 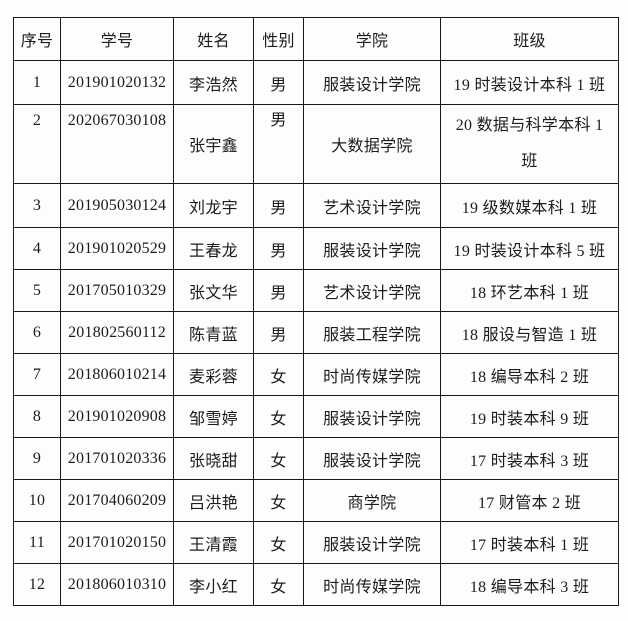 I want to click on cell-class: 17 时装本科 3 班, so click(x=529, y=458).